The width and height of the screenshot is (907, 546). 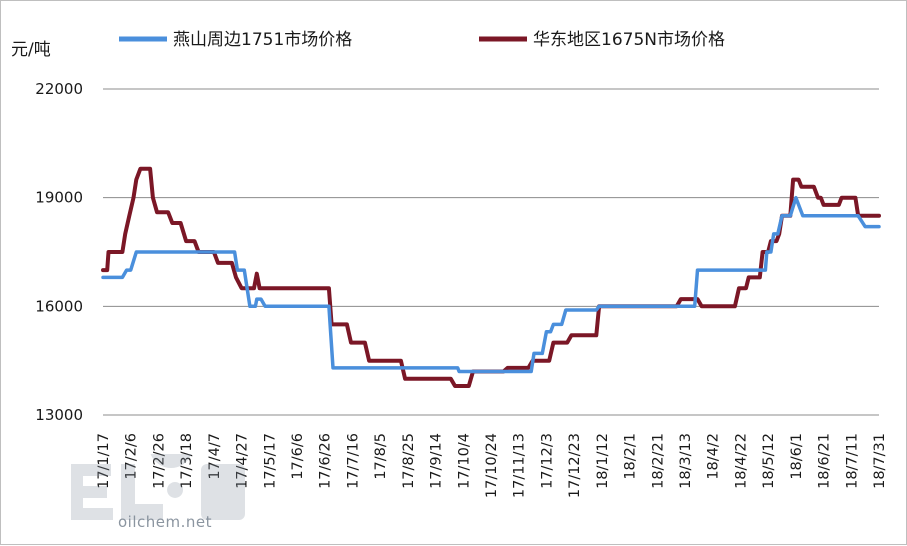 What do you see at coordinates (298, 456) in the screenshot?
I see `x-tick-label: 17/6/6` at bounding box center [298, 456].